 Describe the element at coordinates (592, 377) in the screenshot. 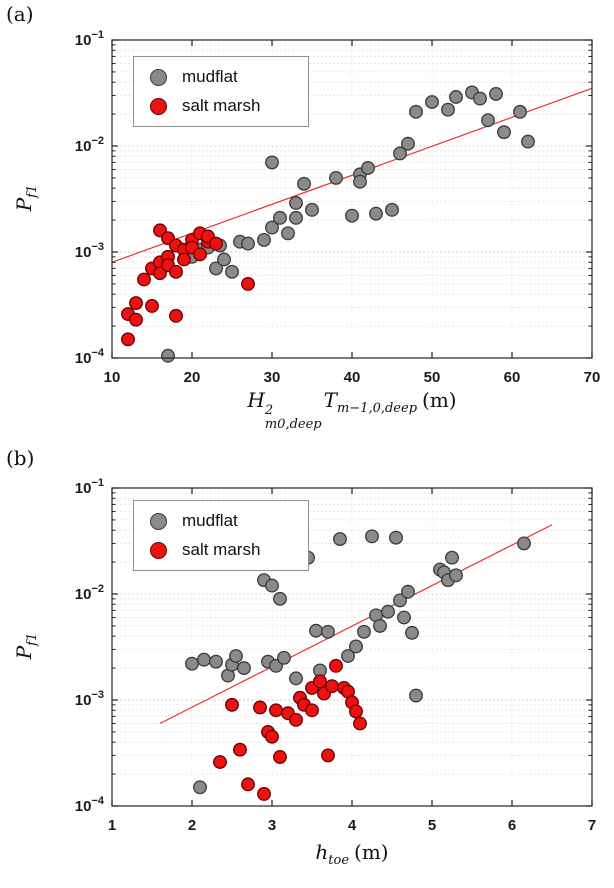

I see `svg-text: 70` at that location.